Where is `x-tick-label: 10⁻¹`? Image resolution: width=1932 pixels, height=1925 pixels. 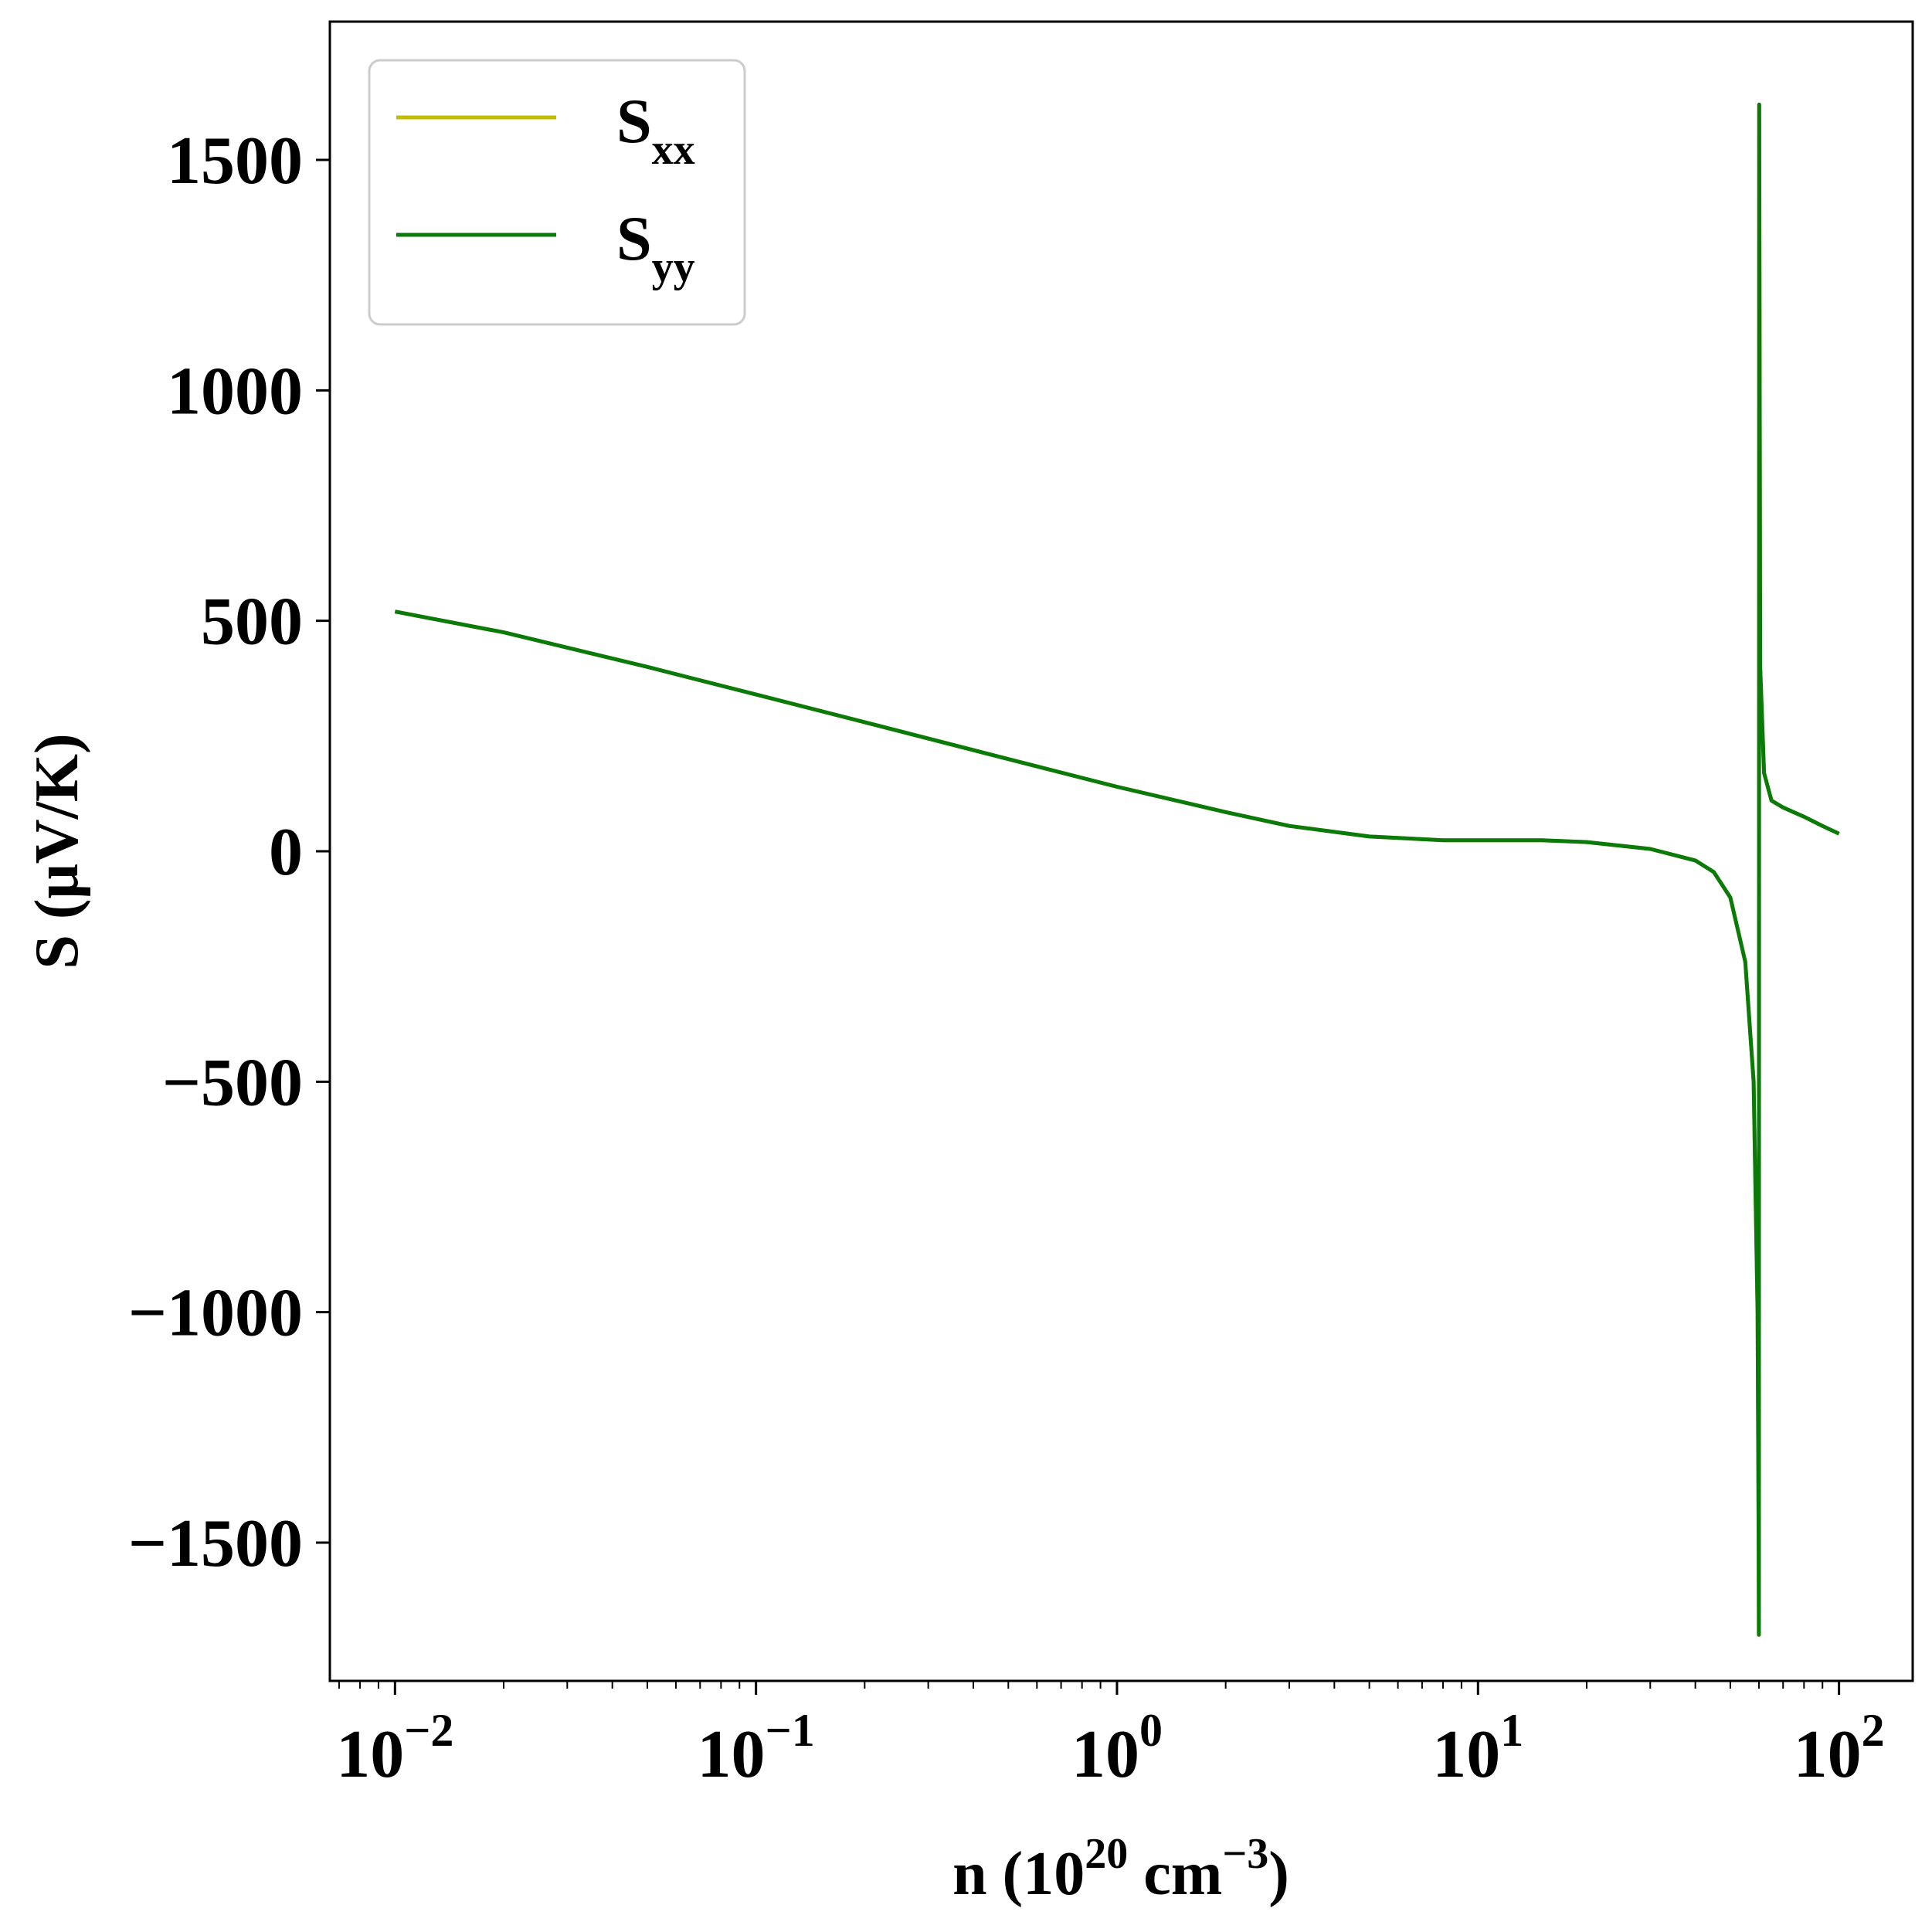
x-tick-label: 10⁻¹ is located at coordinates (757, 1749).